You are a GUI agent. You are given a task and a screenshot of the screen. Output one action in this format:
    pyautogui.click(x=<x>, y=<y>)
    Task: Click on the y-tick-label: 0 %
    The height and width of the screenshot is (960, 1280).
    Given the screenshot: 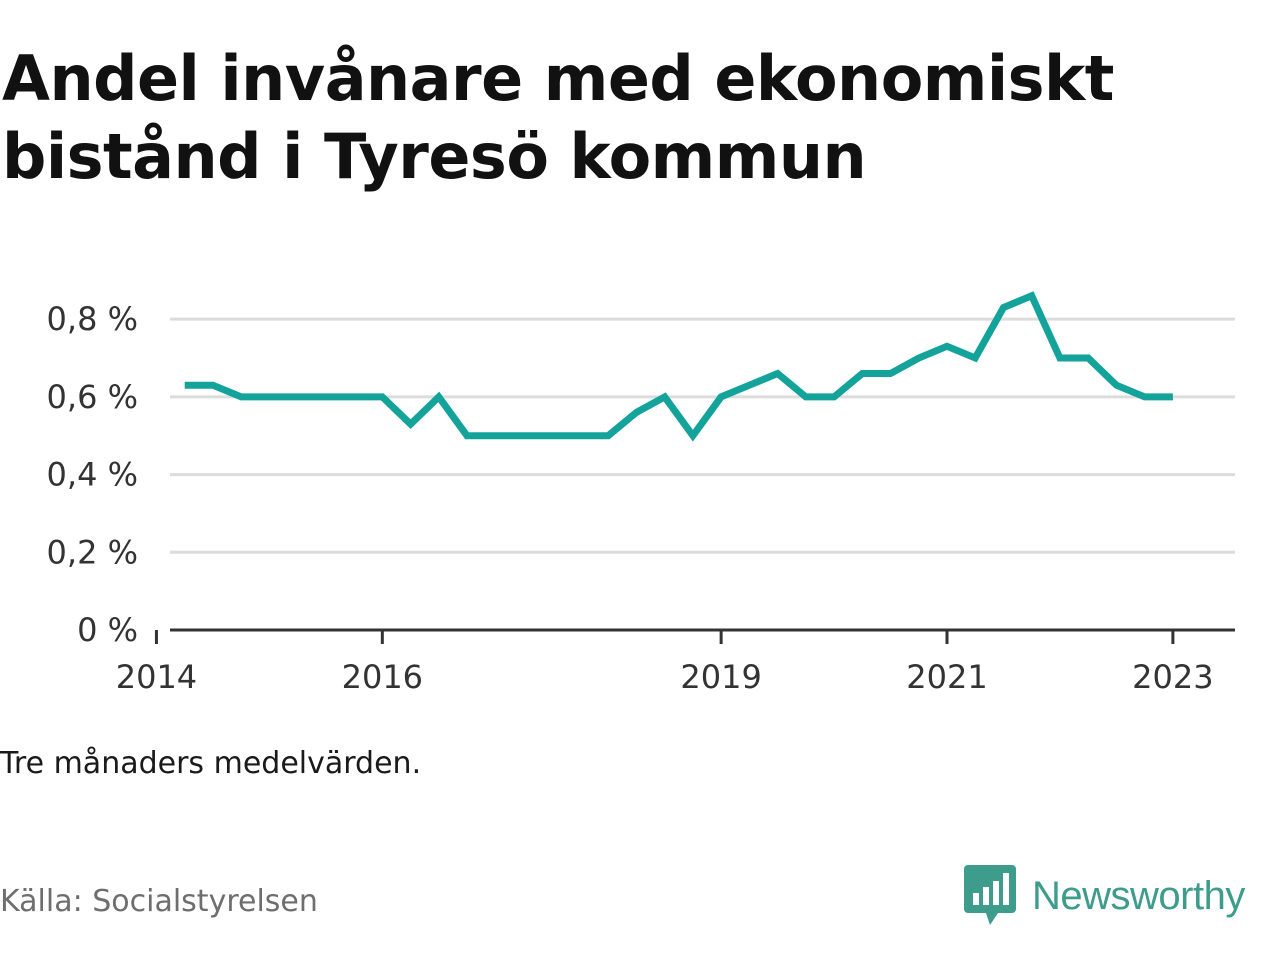 What is the action you would take?
    pyautogui.click(x=107, y=630)
    